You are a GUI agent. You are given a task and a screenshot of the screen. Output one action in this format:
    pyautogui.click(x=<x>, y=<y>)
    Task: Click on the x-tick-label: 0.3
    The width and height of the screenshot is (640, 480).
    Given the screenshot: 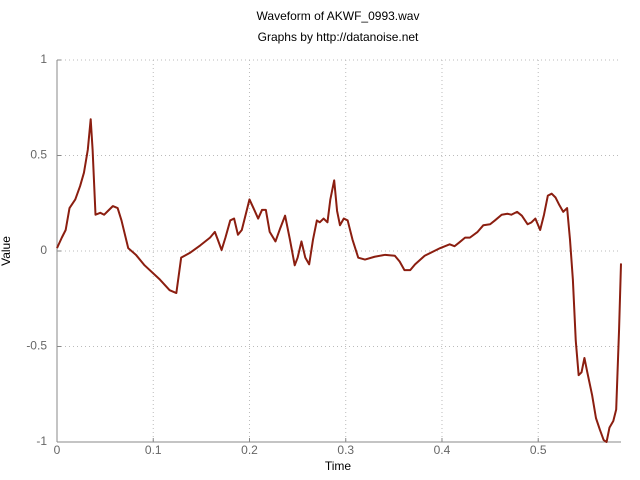 What is the action you would take?
    pyautogui.click(x=345, y=450)
    